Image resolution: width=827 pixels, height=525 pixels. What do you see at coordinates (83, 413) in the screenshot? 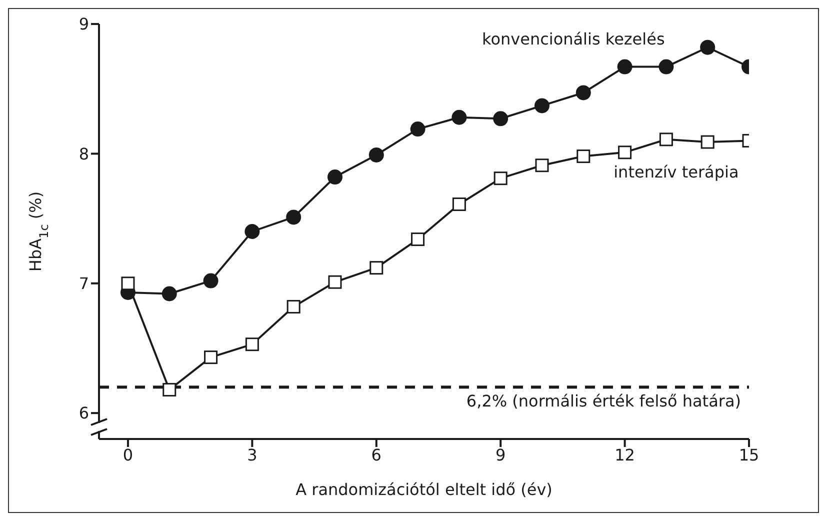
I see `y-tick-label: 6` at bounding box center [83, 413].